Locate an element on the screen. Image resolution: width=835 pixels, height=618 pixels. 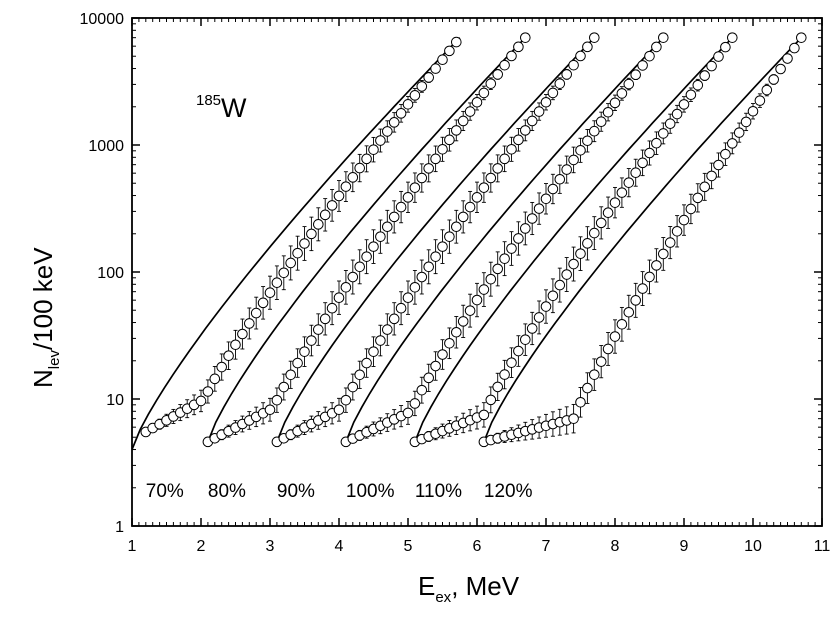
y-tick-label: 100 is located at coordinates (110, 273).